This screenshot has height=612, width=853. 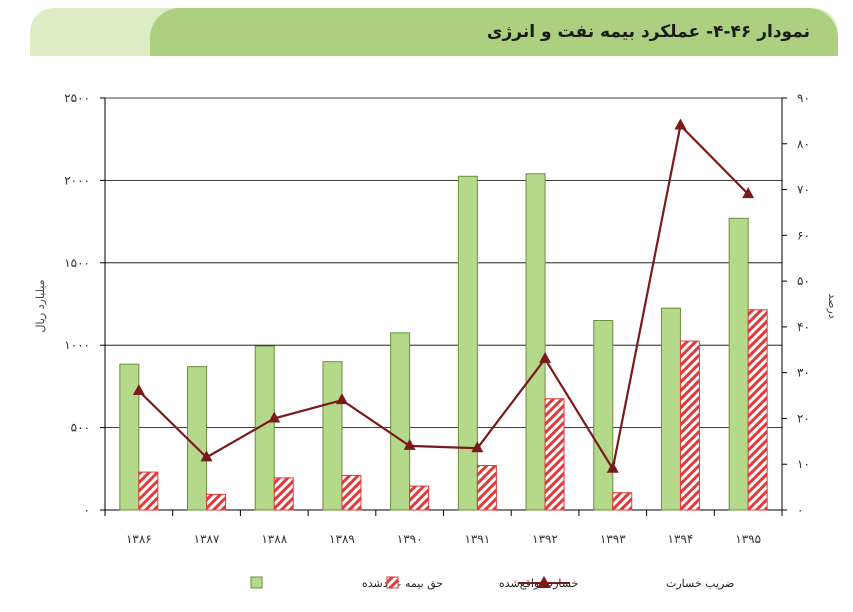 What do you see at coordinates (681, 539) in the screenshot?
I see `x-tick-label: ۱۳۹۴` at bounding box center [681, 539].